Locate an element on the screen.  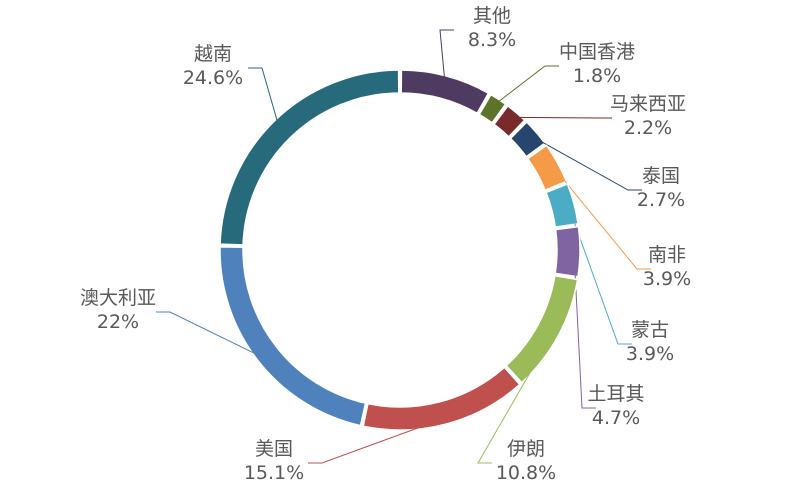
slice-label-name-4: 南非 is located at coordinates (667, 255).